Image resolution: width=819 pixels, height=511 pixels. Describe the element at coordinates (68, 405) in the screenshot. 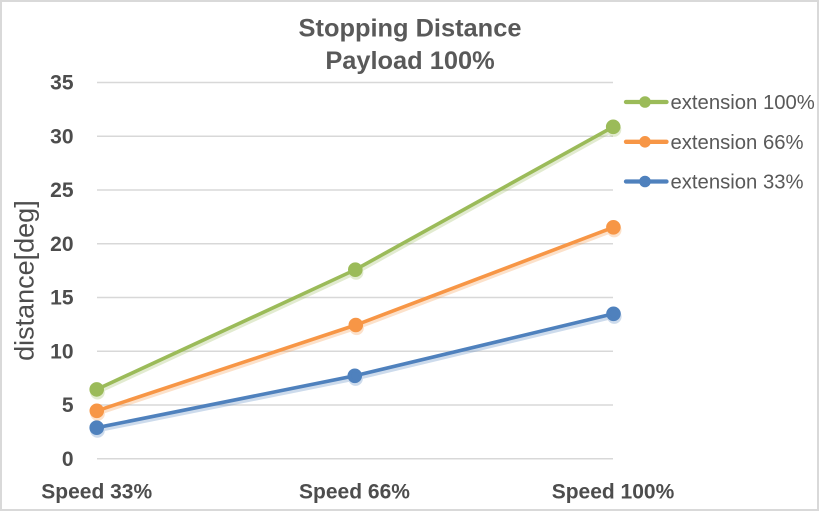

I see `svg-text: 5` at that location.